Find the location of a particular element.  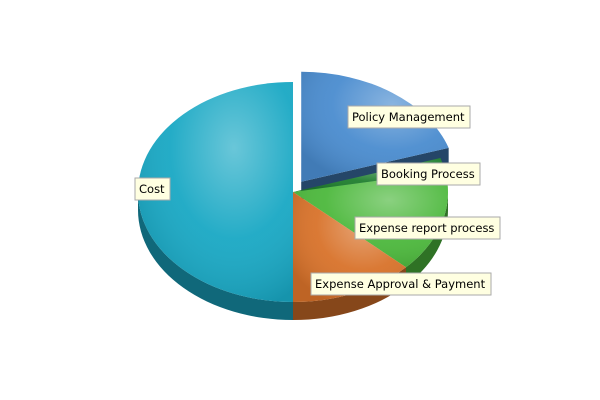

slice-label-text: Booking Process is located at coordinates (428, 174).